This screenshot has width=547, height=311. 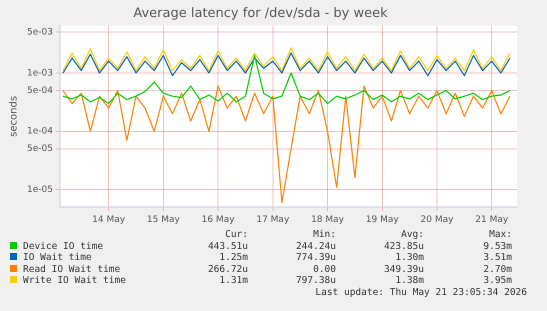 I want to click on text: 1.30m, so click(x=409, y=258).